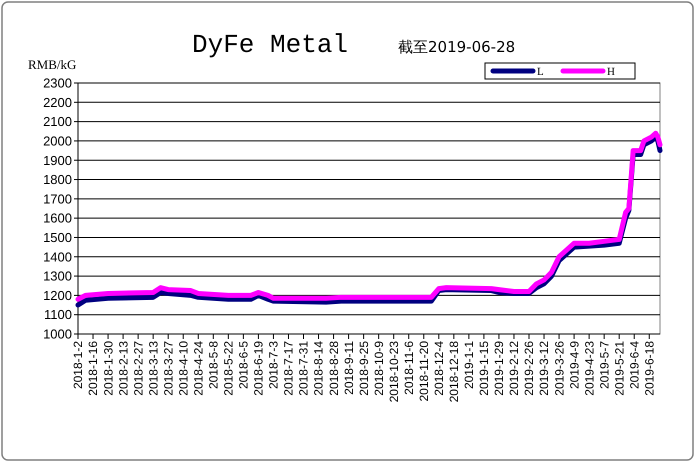  What do you see at coordinates (634, 365) in the screenshot?
I see `x-tick-label: 2019-6-4` at bounding box center [634, 365].